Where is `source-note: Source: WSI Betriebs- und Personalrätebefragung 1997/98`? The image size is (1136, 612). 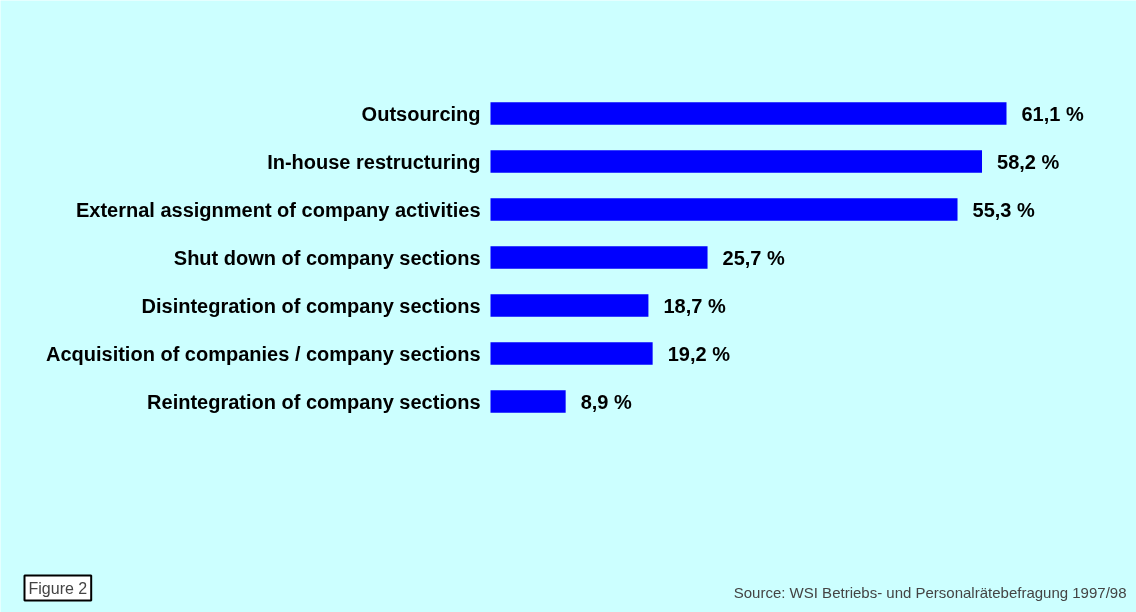 source-note: Source: WSI Betriebs- und Personalrätebefragung 1997/98 is located at coordinates (930, 592).